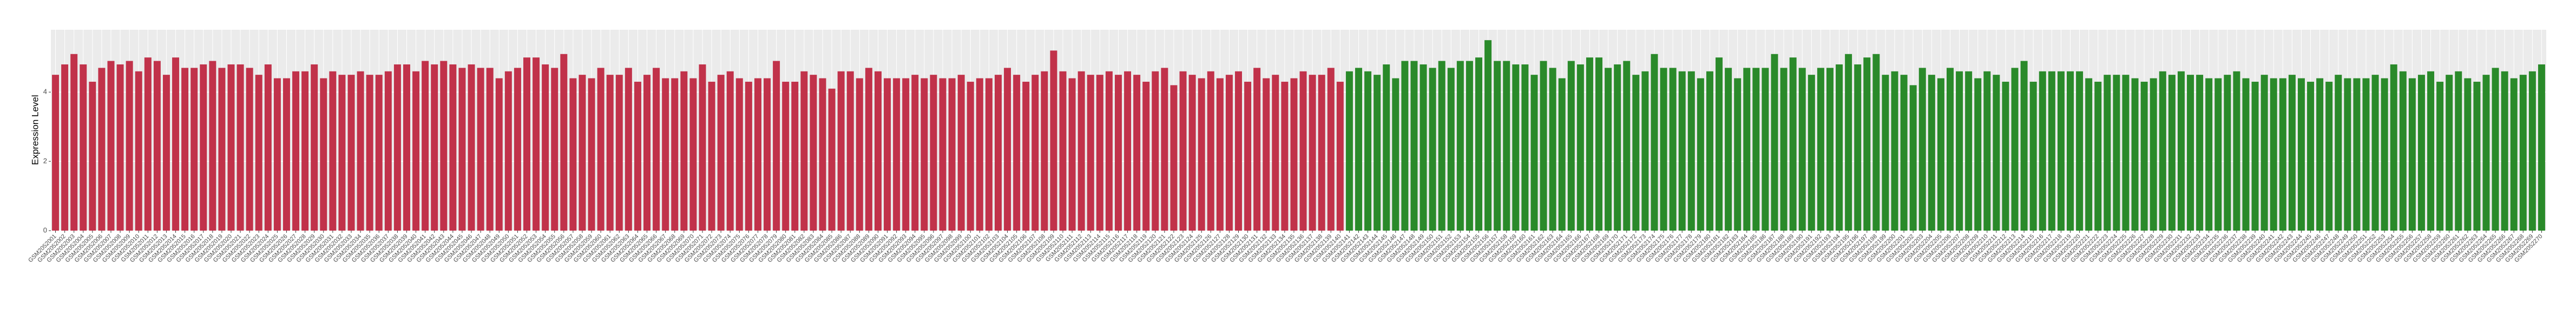 The height and width of the screenshot is (314, 2576). Describe the element at coordinates (45, 92) in the screenshot. I see `y-tick-label: 4` at that location.